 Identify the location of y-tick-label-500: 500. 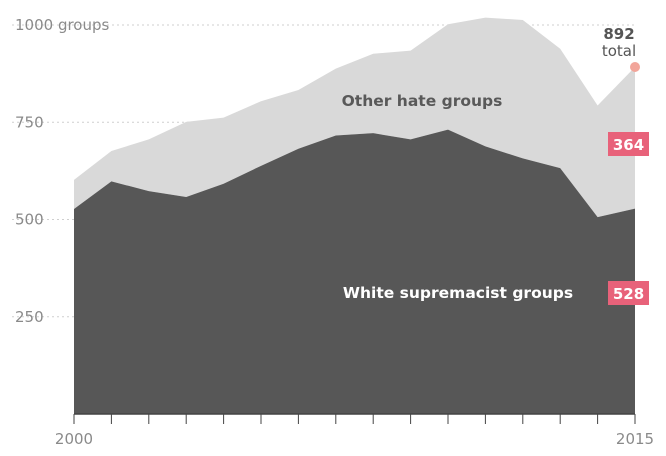
(29, 220).